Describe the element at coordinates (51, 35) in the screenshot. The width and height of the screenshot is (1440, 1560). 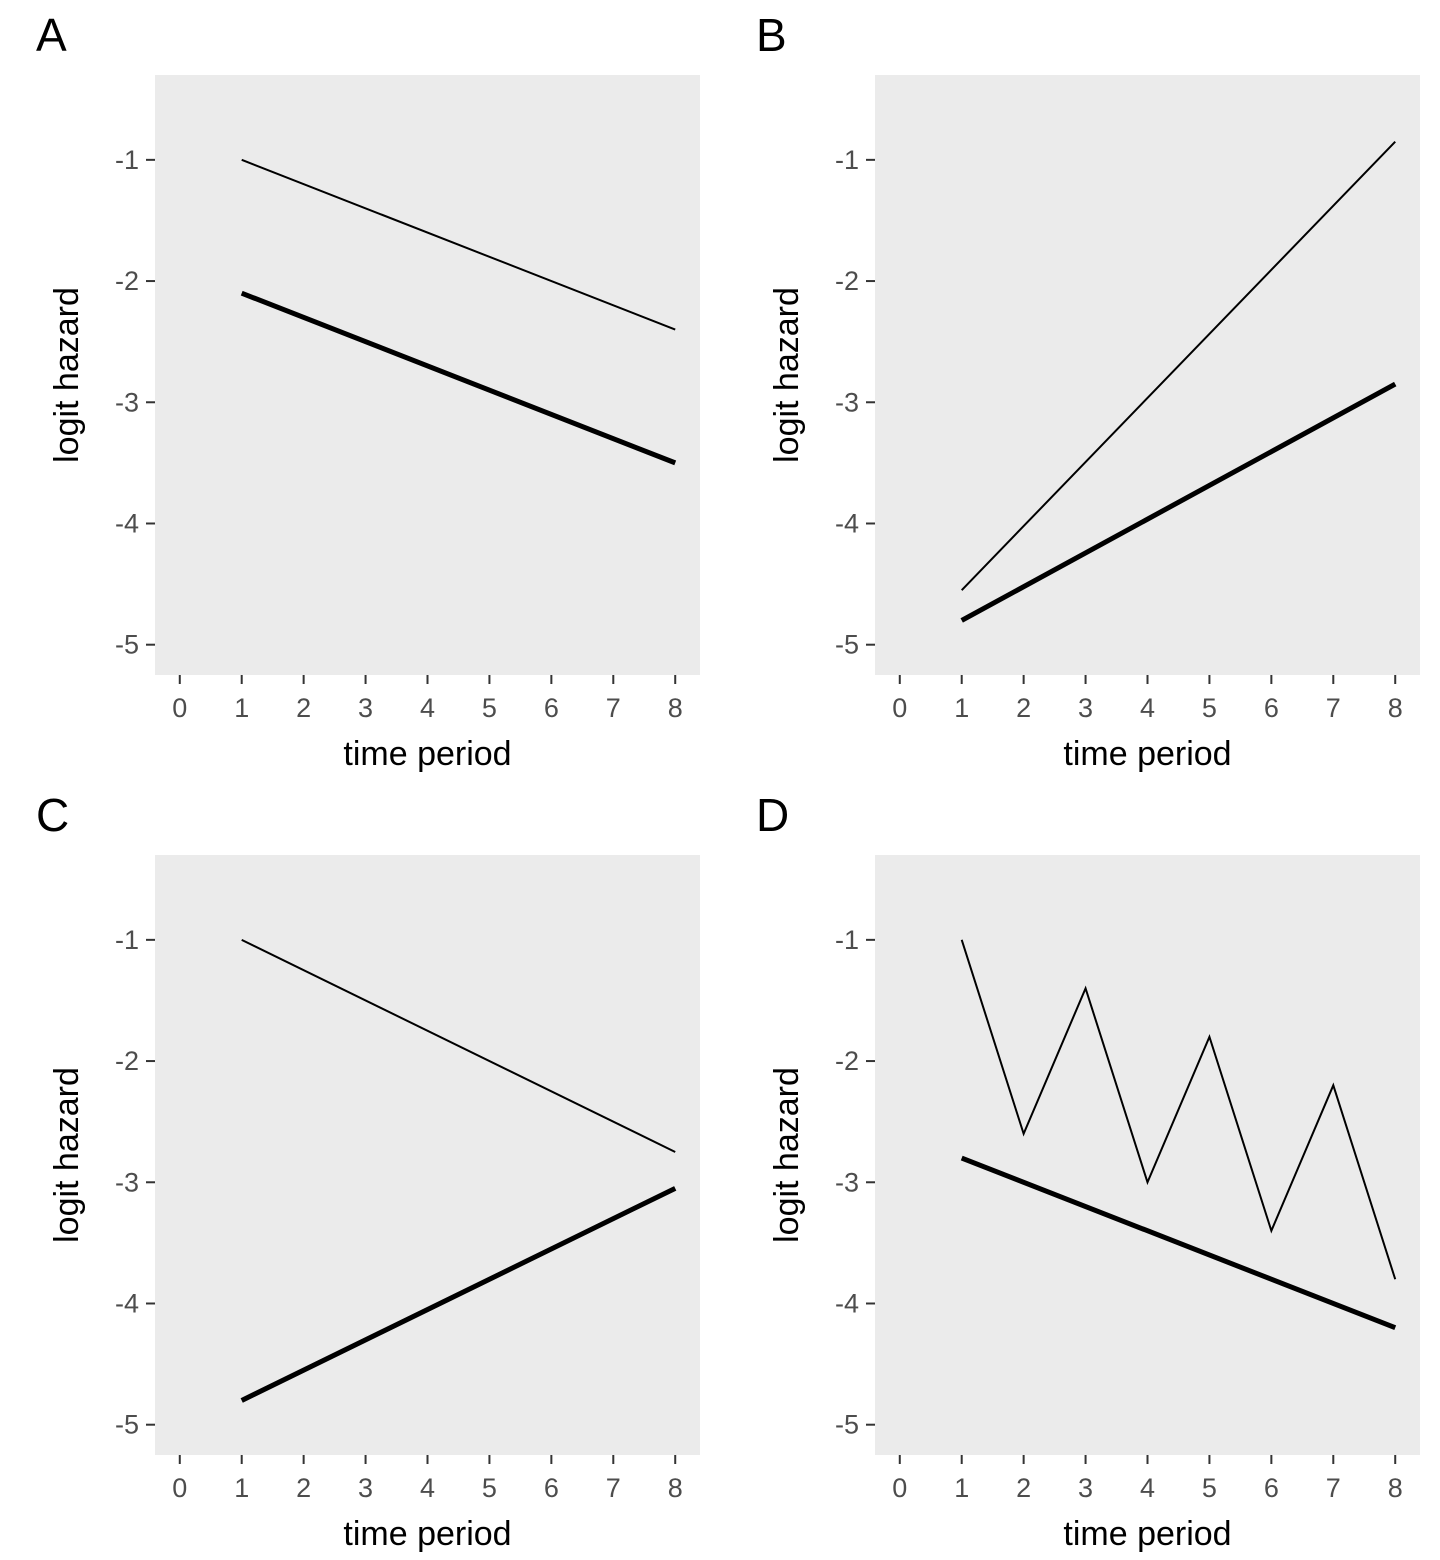
I see `panel-label-A: A` at that location.